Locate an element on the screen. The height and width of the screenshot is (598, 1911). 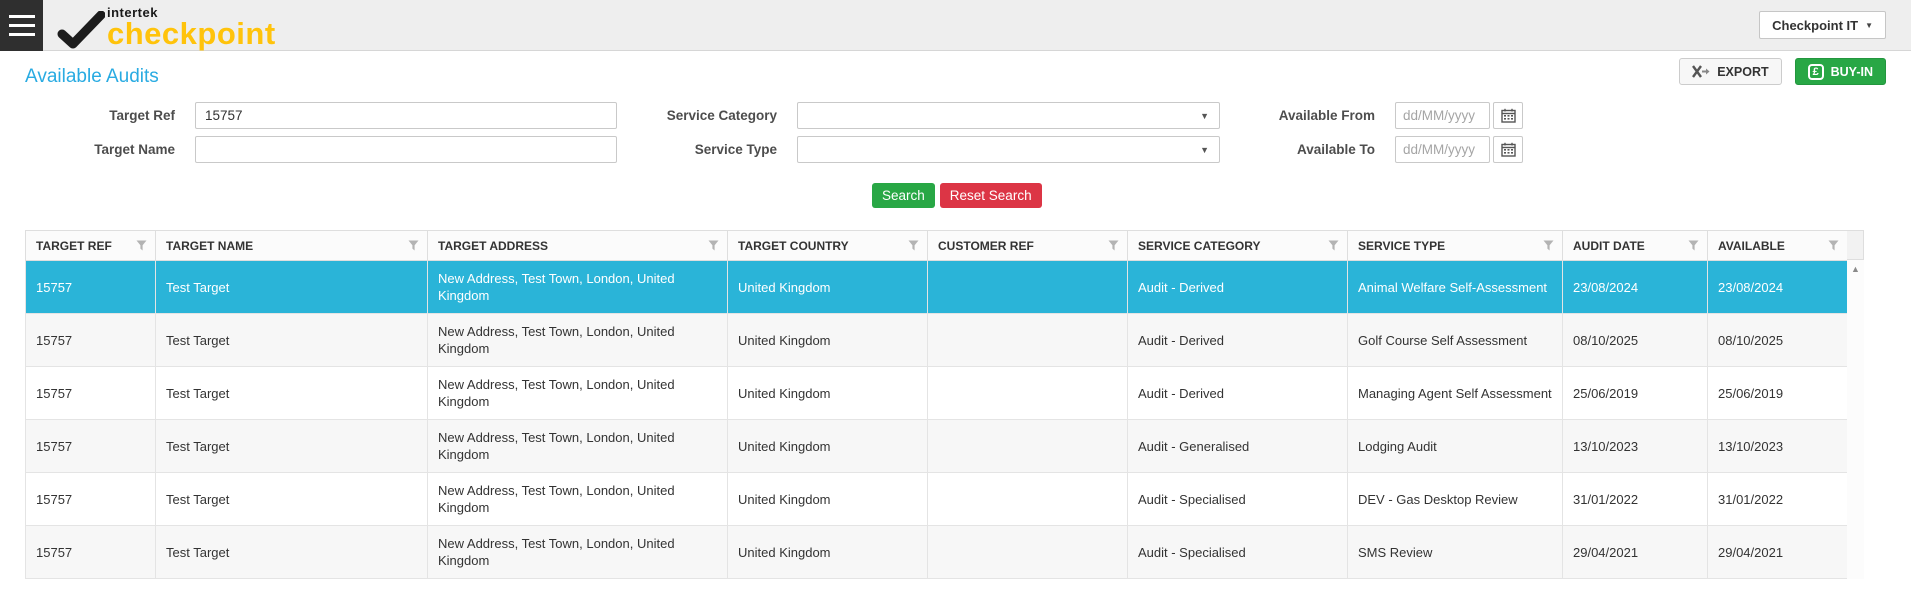
target-name-label: Target Name is located at coordinates (134, 149).